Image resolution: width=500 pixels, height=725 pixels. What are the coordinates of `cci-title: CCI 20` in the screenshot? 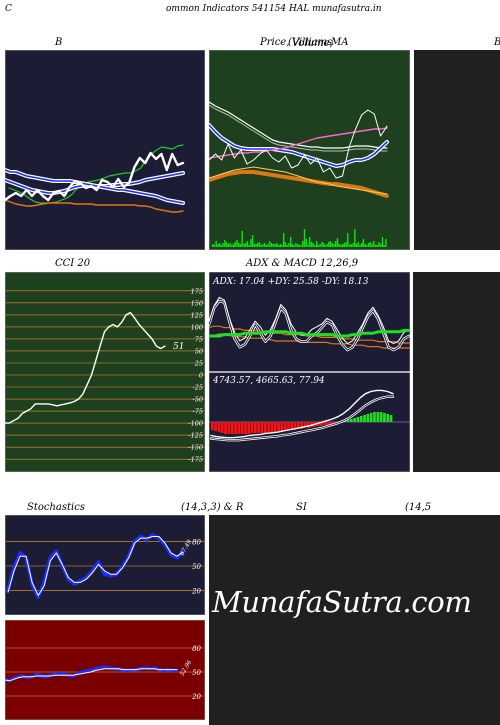 It's located at (73, 263).